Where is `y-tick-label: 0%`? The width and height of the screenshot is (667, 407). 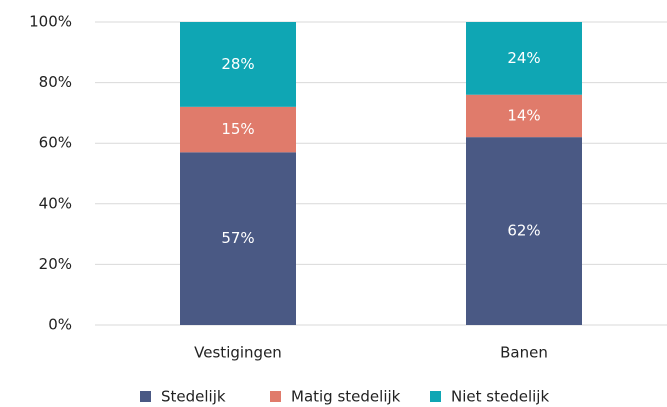 y-tick-label: 0% is located at coordinates (60, 325).